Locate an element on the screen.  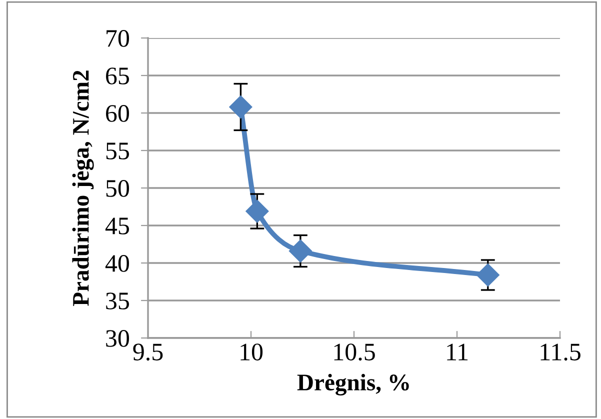
x-tick-label: 10 is located at coordinates (251, 352).